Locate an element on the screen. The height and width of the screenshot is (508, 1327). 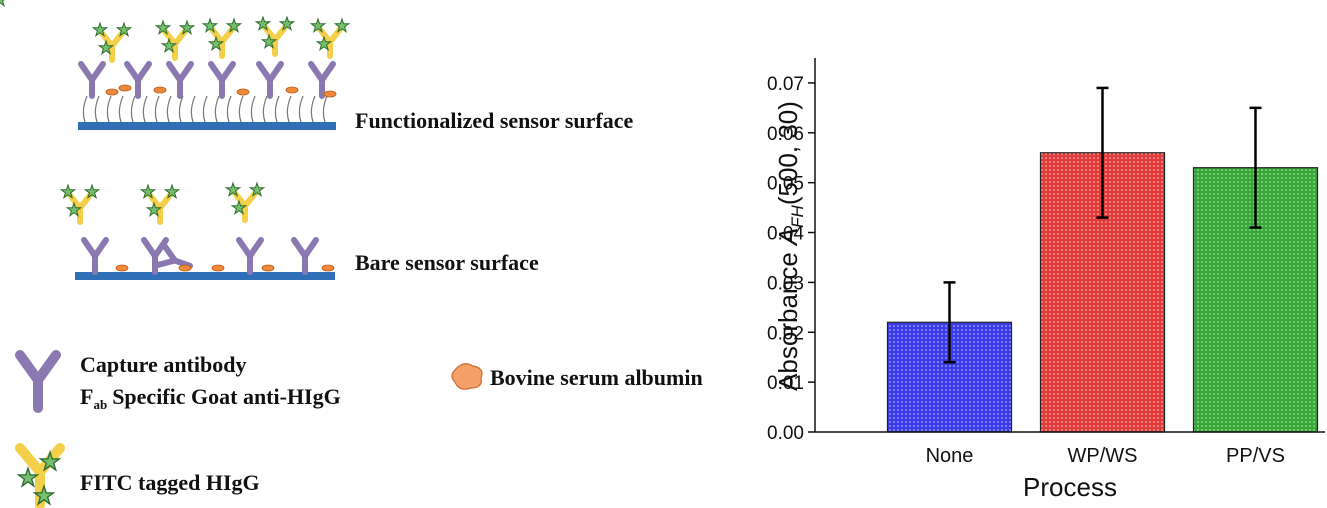
y-tick-label: 0.04 is located at coordinates (785, 234).